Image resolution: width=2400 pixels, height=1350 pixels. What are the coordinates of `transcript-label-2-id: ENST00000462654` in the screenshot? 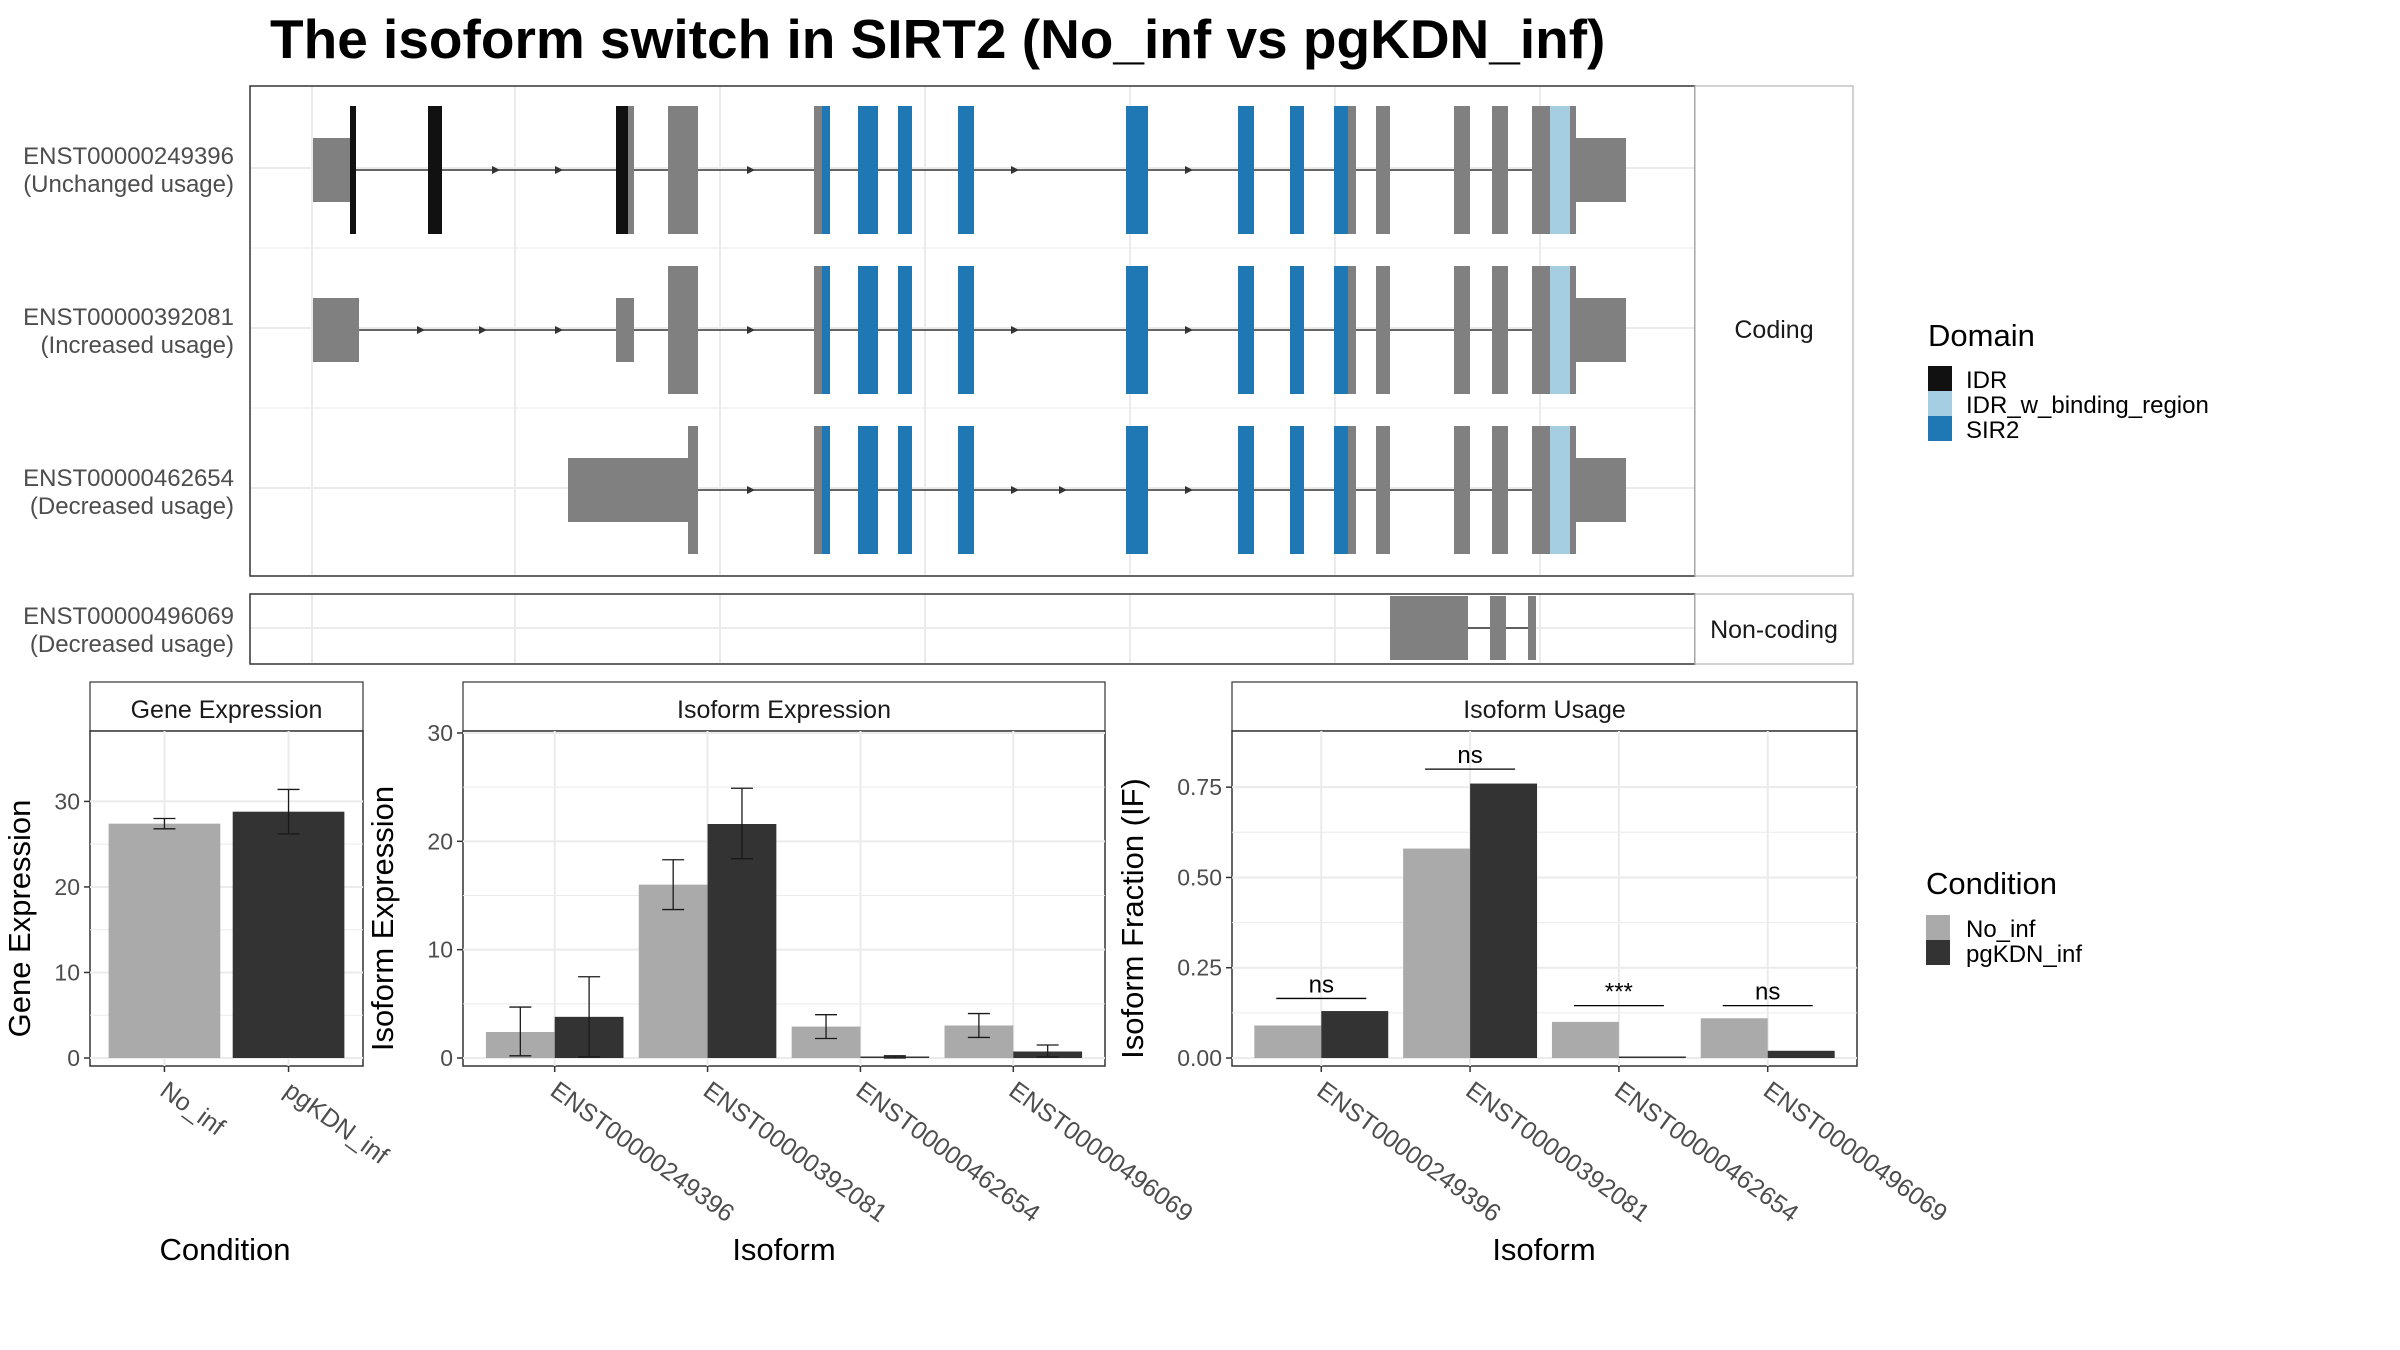 It's located at (128, 478).